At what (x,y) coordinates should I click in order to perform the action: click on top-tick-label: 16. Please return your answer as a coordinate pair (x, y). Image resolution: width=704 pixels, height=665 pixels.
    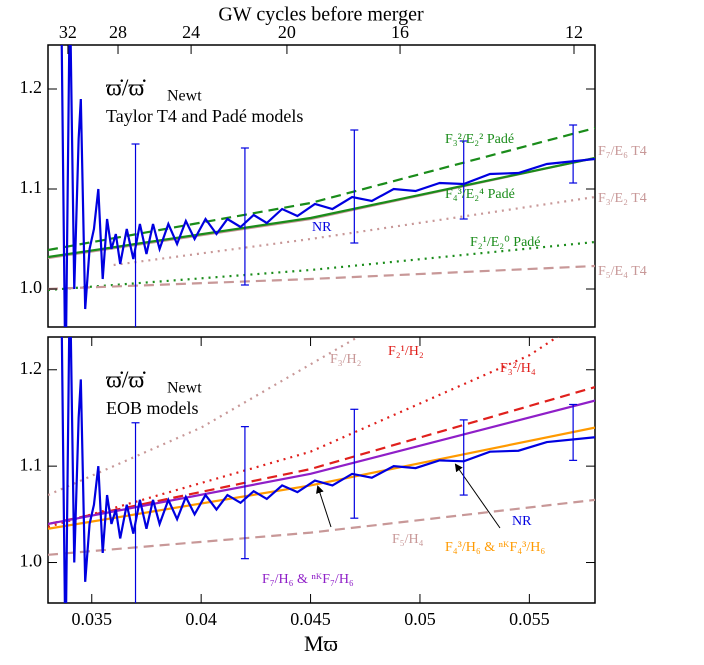
    Looking at the image, I should click on (400, 32).